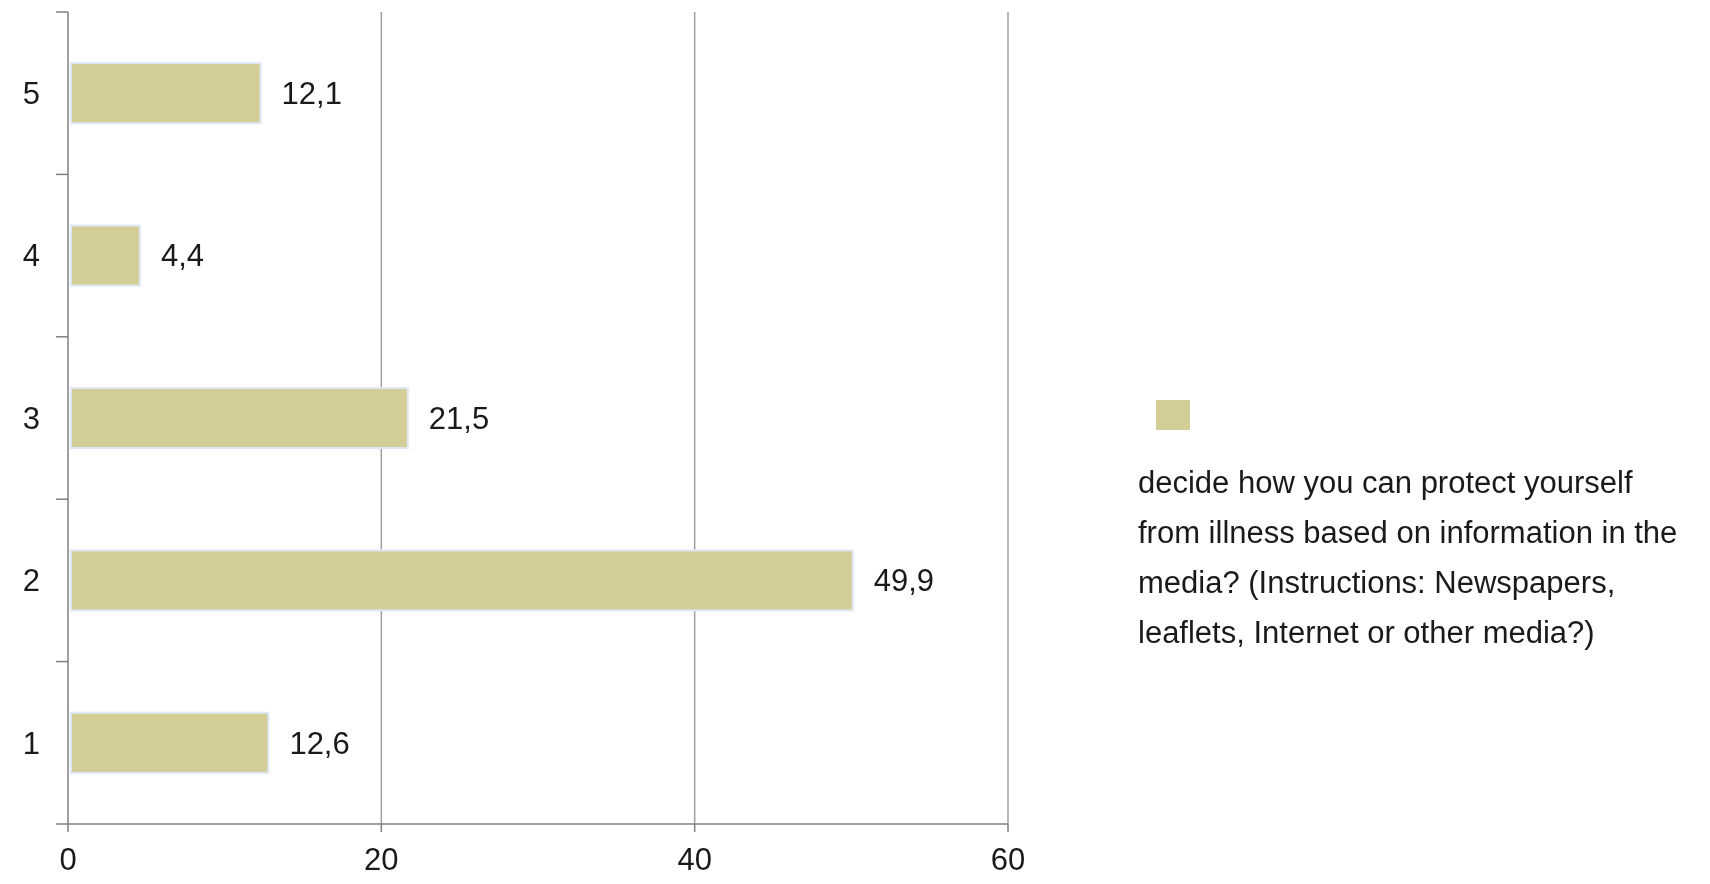 The width and height of the screenshot is (1710, 884). I want to click on data-label: 12,1, so click(311, 94).